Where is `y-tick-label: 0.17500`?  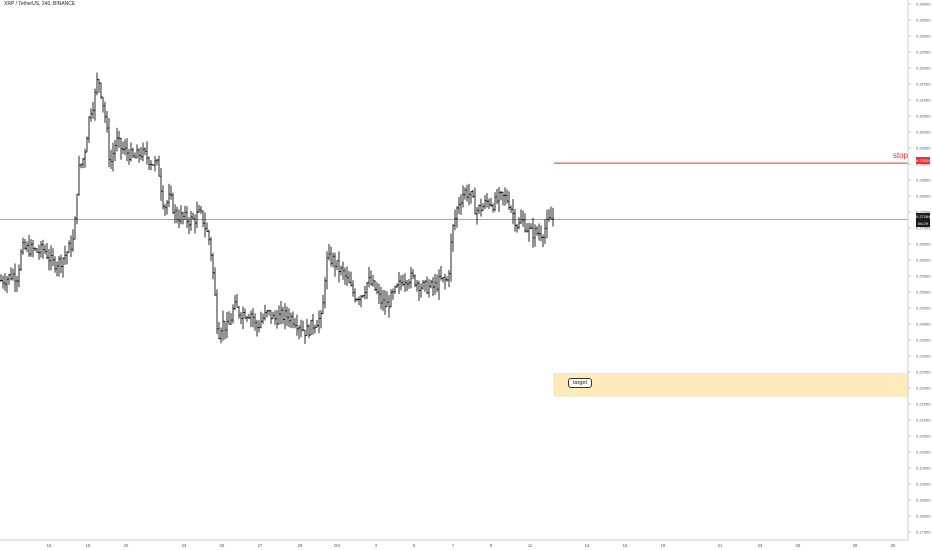
y-tick-label: 0.17500 is located at coordinates (923, 531).